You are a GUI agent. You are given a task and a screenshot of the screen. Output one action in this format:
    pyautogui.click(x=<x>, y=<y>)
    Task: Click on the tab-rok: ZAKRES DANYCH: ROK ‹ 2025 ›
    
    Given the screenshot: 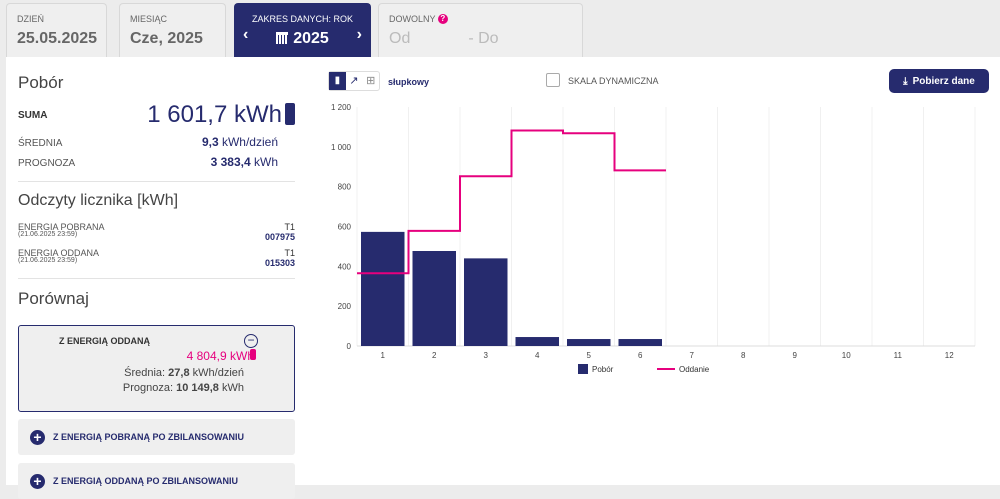 What is the action you would take?
    pyautogui.click(x=302, y=30)
    